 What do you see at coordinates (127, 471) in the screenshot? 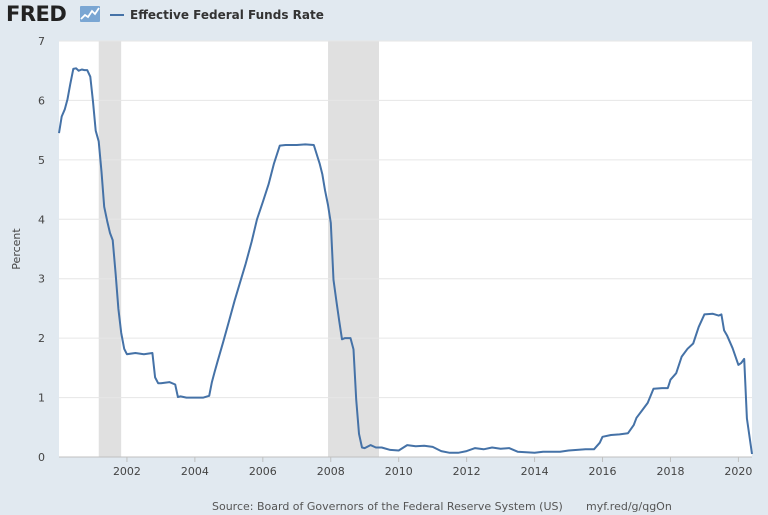
I see `x-tick-label: 2002` at bounding box center [127, 471].